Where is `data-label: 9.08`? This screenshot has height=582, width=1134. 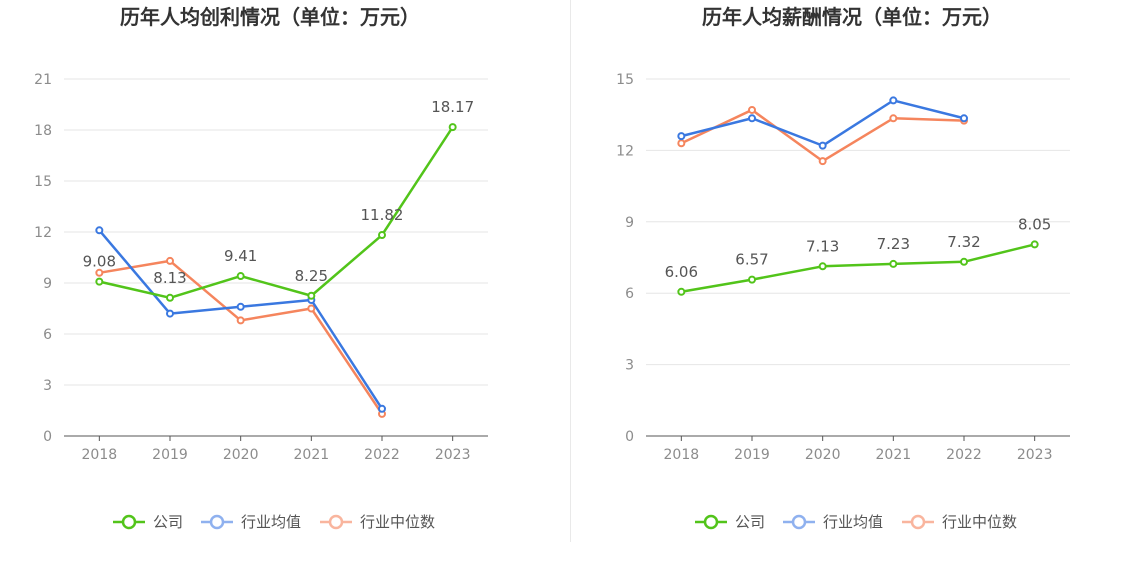 data-label: 9.08 is located at coordinates (99, 262).